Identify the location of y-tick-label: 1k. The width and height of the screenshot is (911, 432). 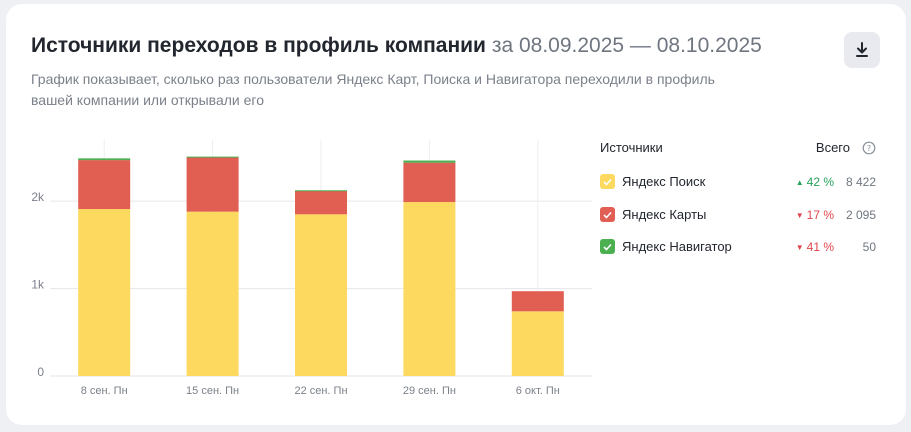
(38, 285).